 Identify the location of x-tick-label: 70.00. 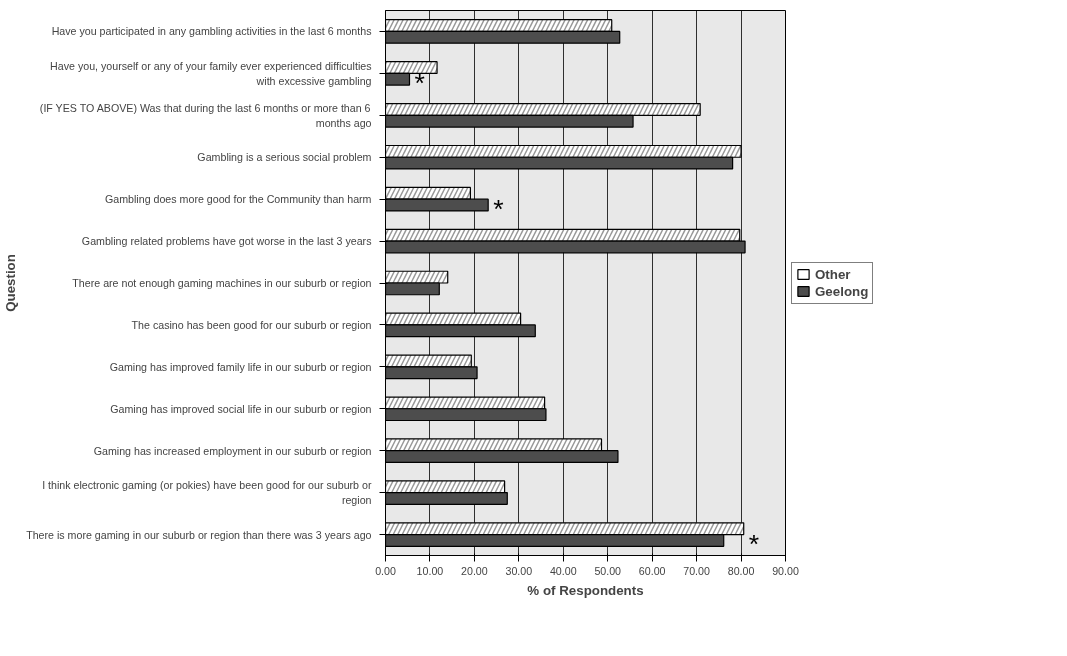
(697, 570).